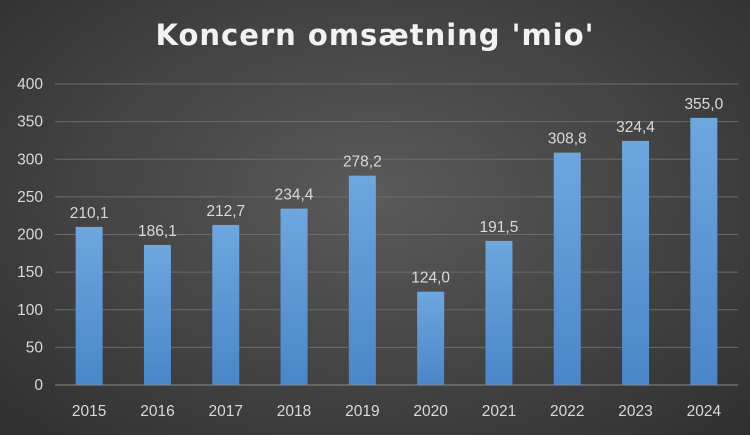  What do you see at coordinates (499, 227) in the screenshot?
I see `data-label: 191,5` at bounding box center [499, 227].